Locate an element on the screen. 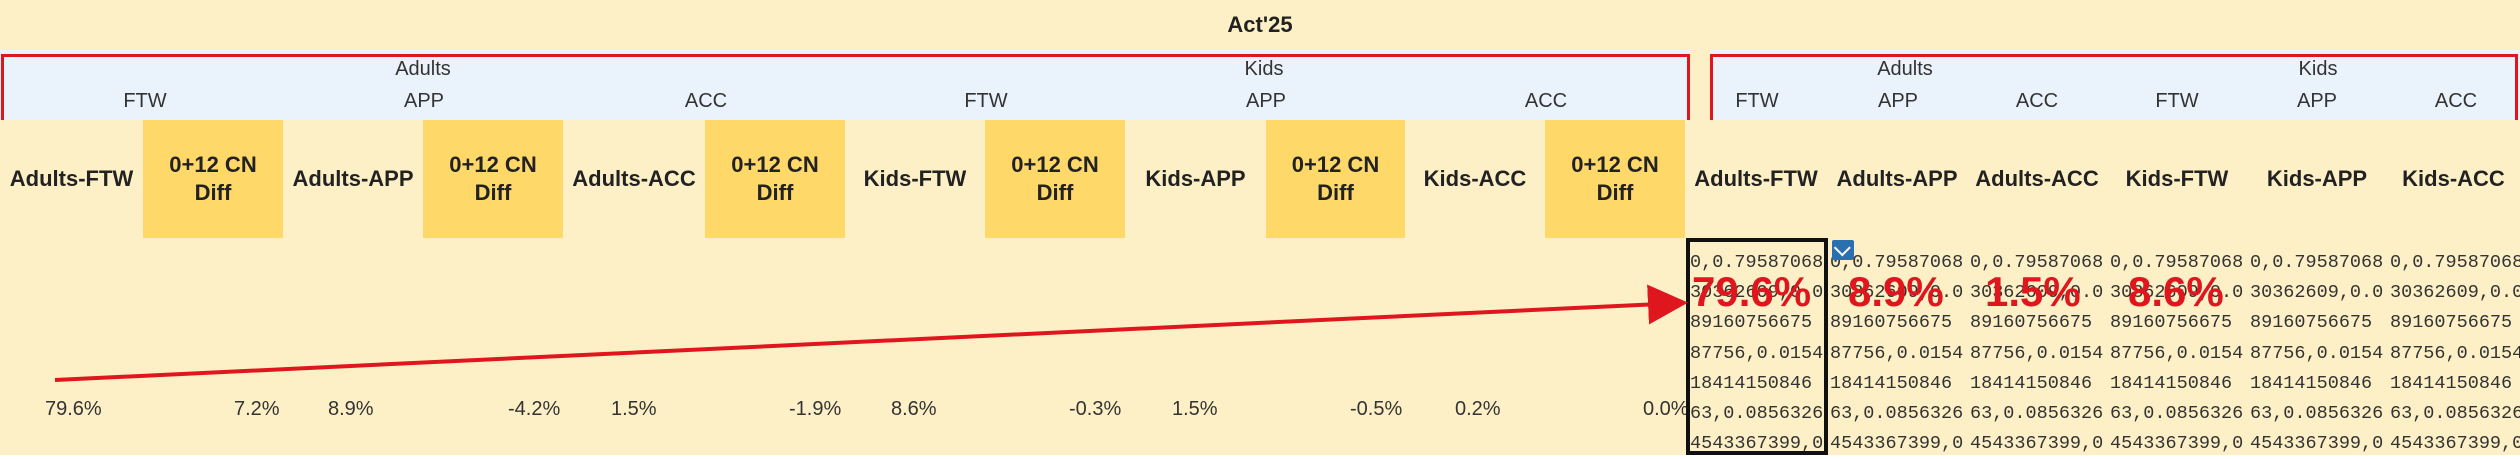  value-cell: -1.9% is located at coordinates (815, 409).